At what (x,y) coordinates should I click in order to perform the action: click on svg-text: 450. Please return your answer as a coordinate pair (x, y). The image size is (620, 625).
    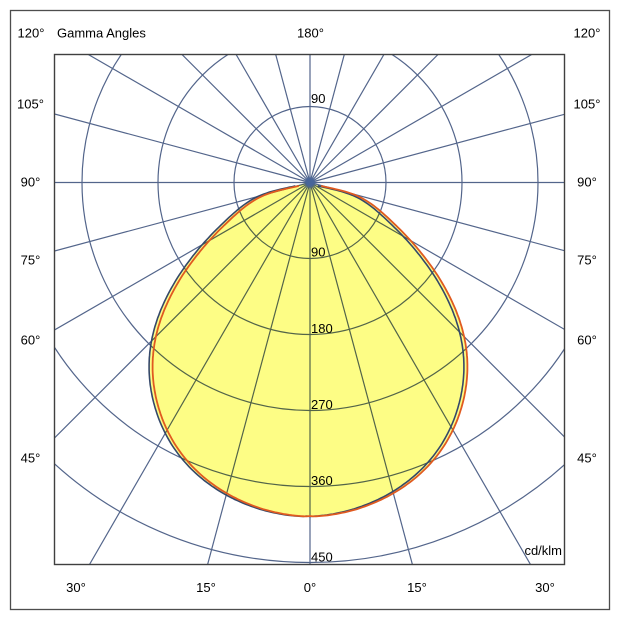
    Looking at the image, I should click on (322, 557).